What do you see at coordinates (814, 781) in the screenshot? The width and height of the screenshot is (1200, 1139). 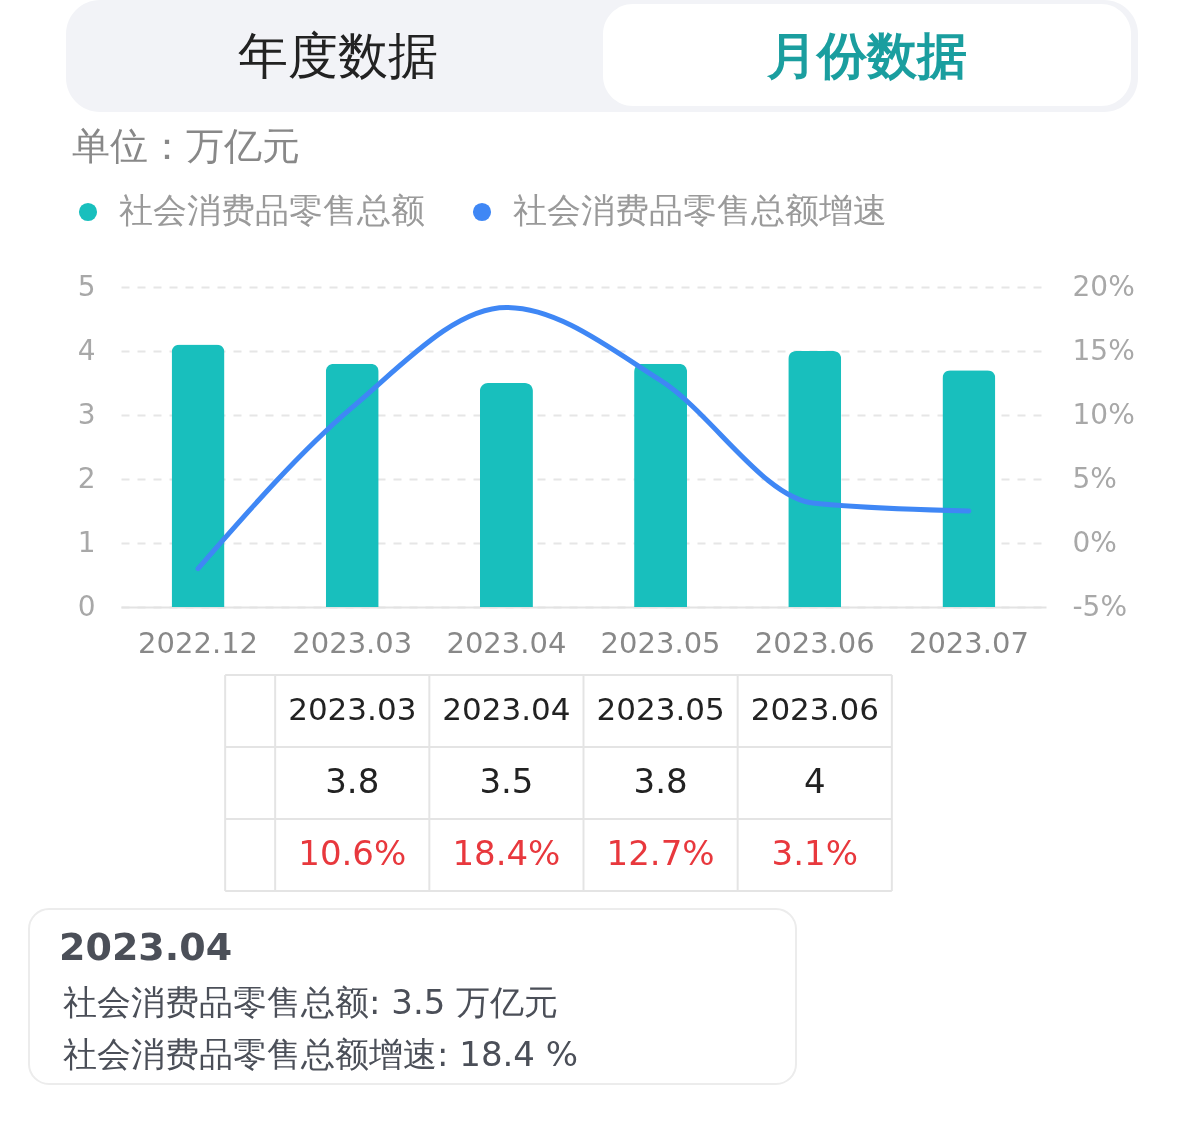 I see `data-label: 4` at bounding box center [814, 781].